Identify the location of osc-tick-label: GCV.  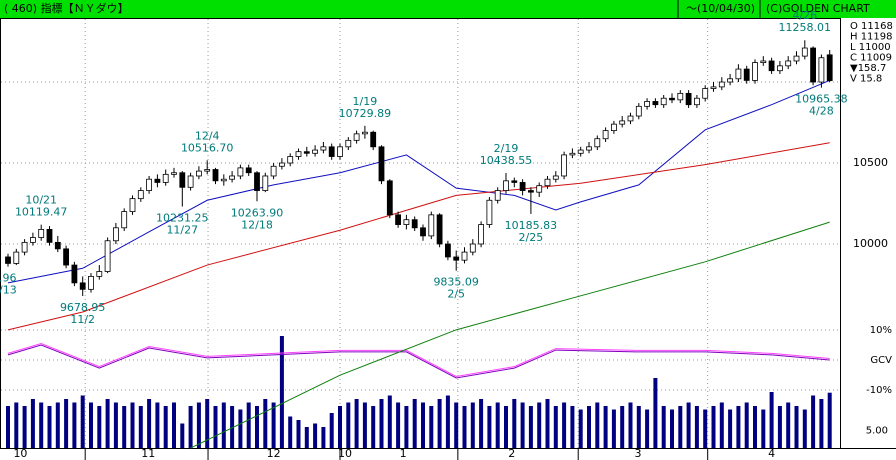
(881, 360).